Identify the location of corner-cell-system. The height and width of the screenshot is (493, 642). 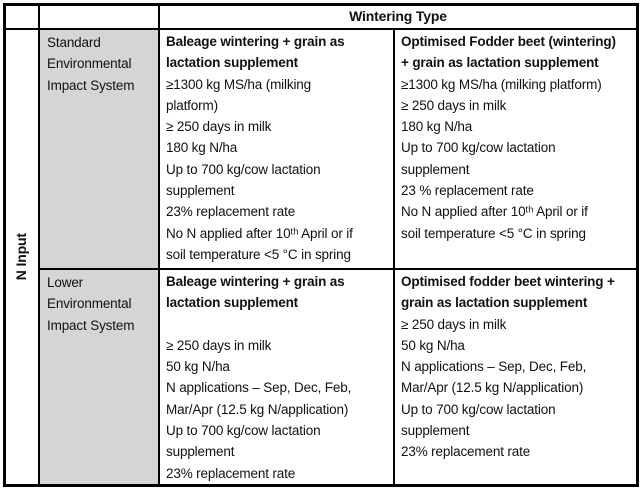
(100, 18).